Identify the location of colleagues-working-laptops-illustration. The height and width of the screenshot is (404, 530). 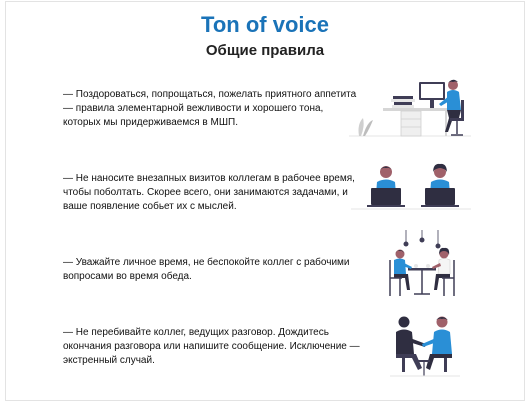
(411, 186).